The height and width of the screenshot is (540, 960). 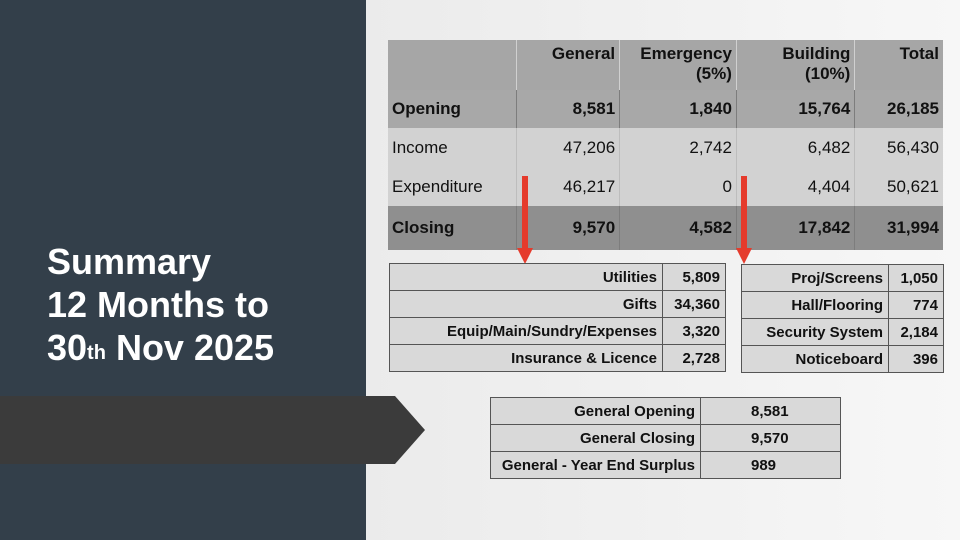 What do you see at coordinates (815, 278) in the screenshot?
I see `row-label: Proj/Screens` at bounding box center [815, 278].